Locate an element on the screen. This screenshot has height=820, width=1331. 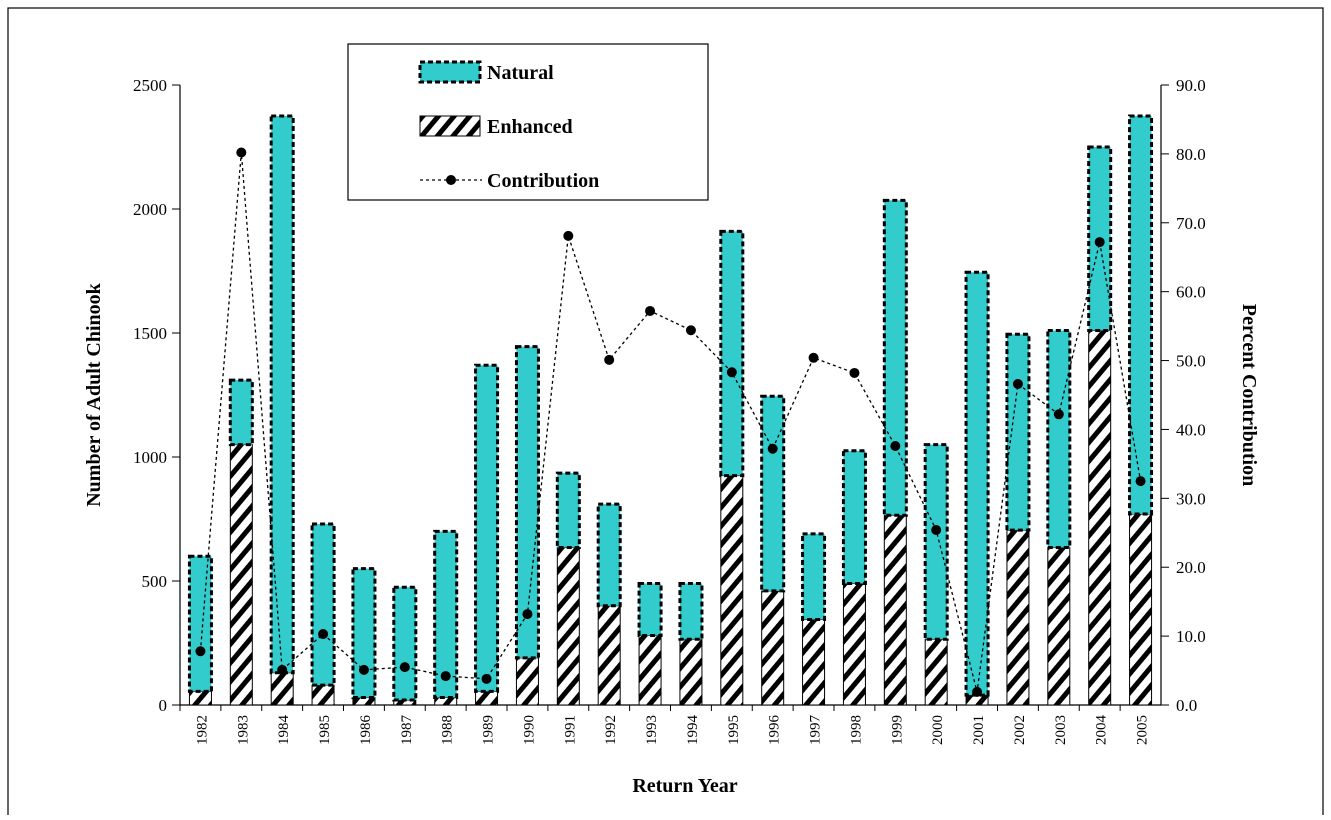
x-tick-label: 1994 is located at coordinates (693, 730).